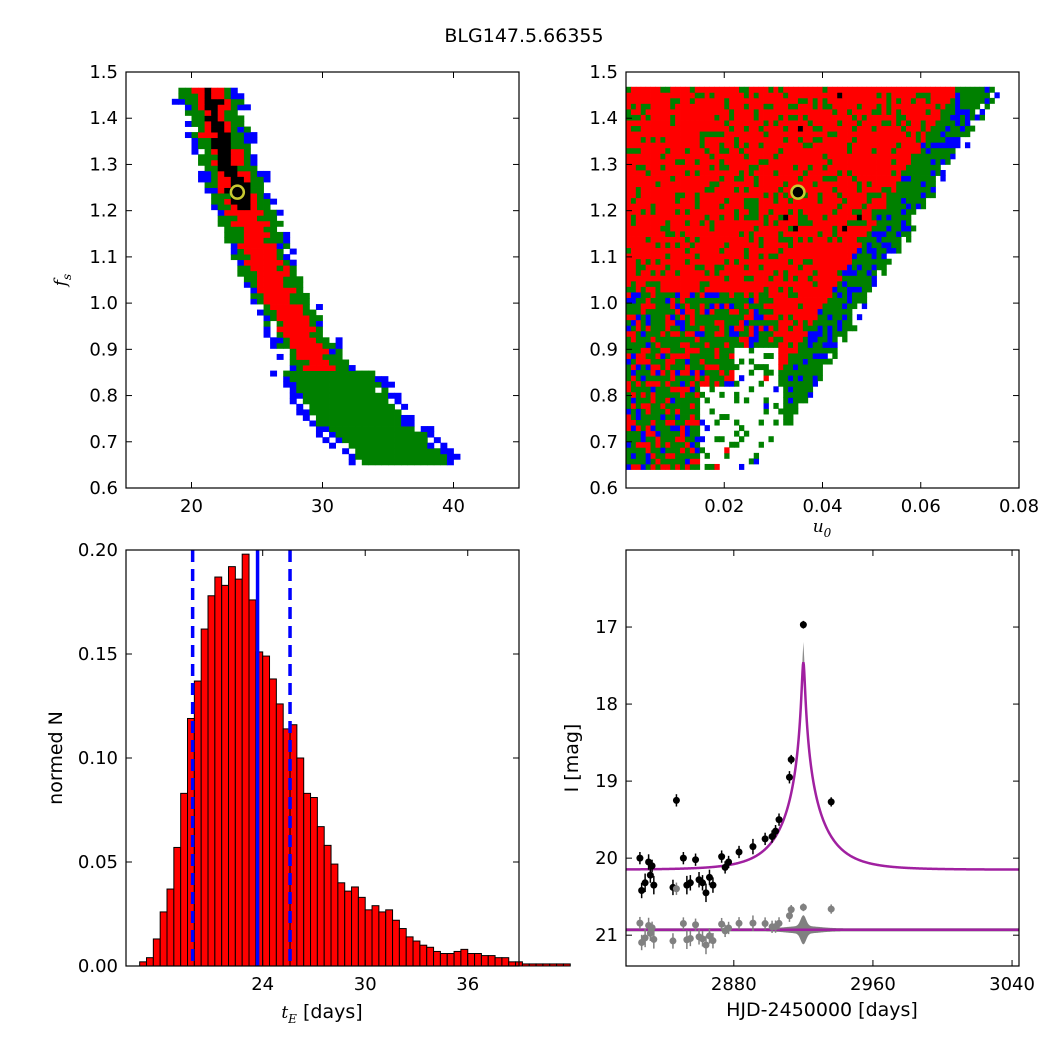 The height and width of the screenshot is (1050, 1050). Describe the element at coordinates (156, 952) in the screenshot. I see `histogram-bar` at that location.